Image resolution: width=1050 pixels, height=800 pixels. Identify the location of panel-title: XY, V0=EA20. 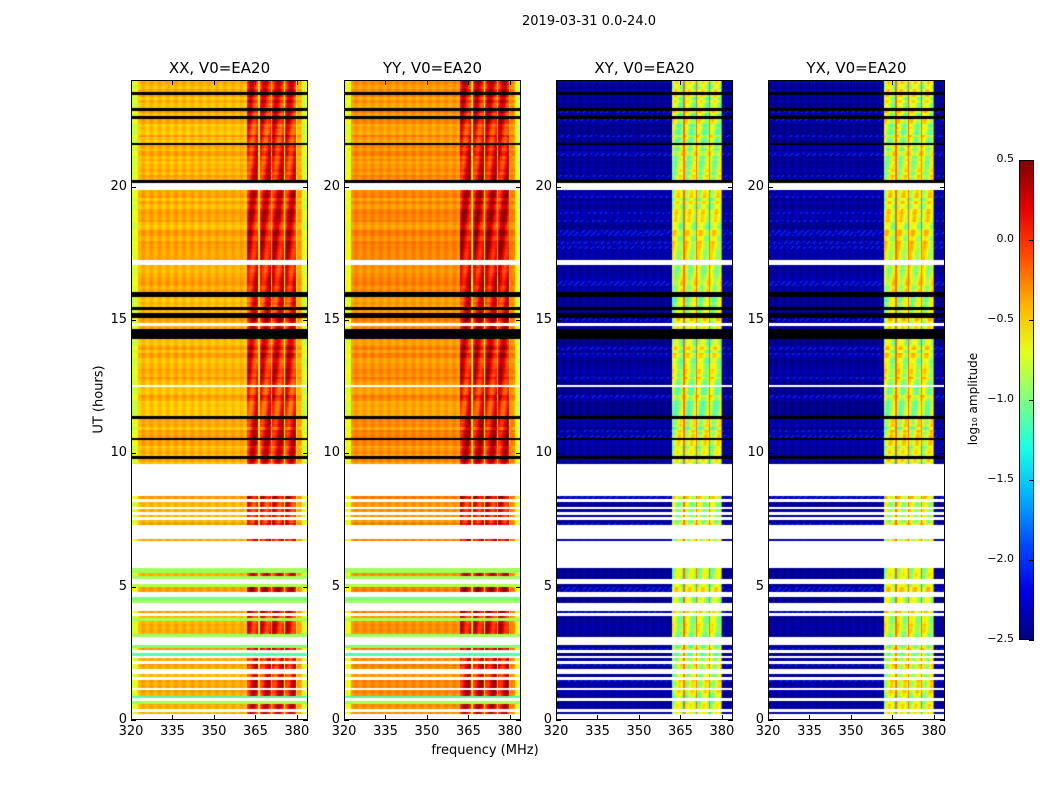
(644, 68).